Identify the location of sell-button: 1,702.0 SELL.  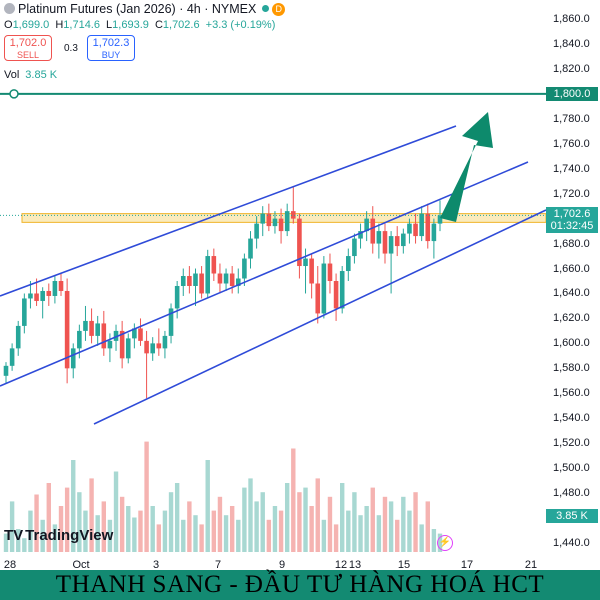
(28, 48).